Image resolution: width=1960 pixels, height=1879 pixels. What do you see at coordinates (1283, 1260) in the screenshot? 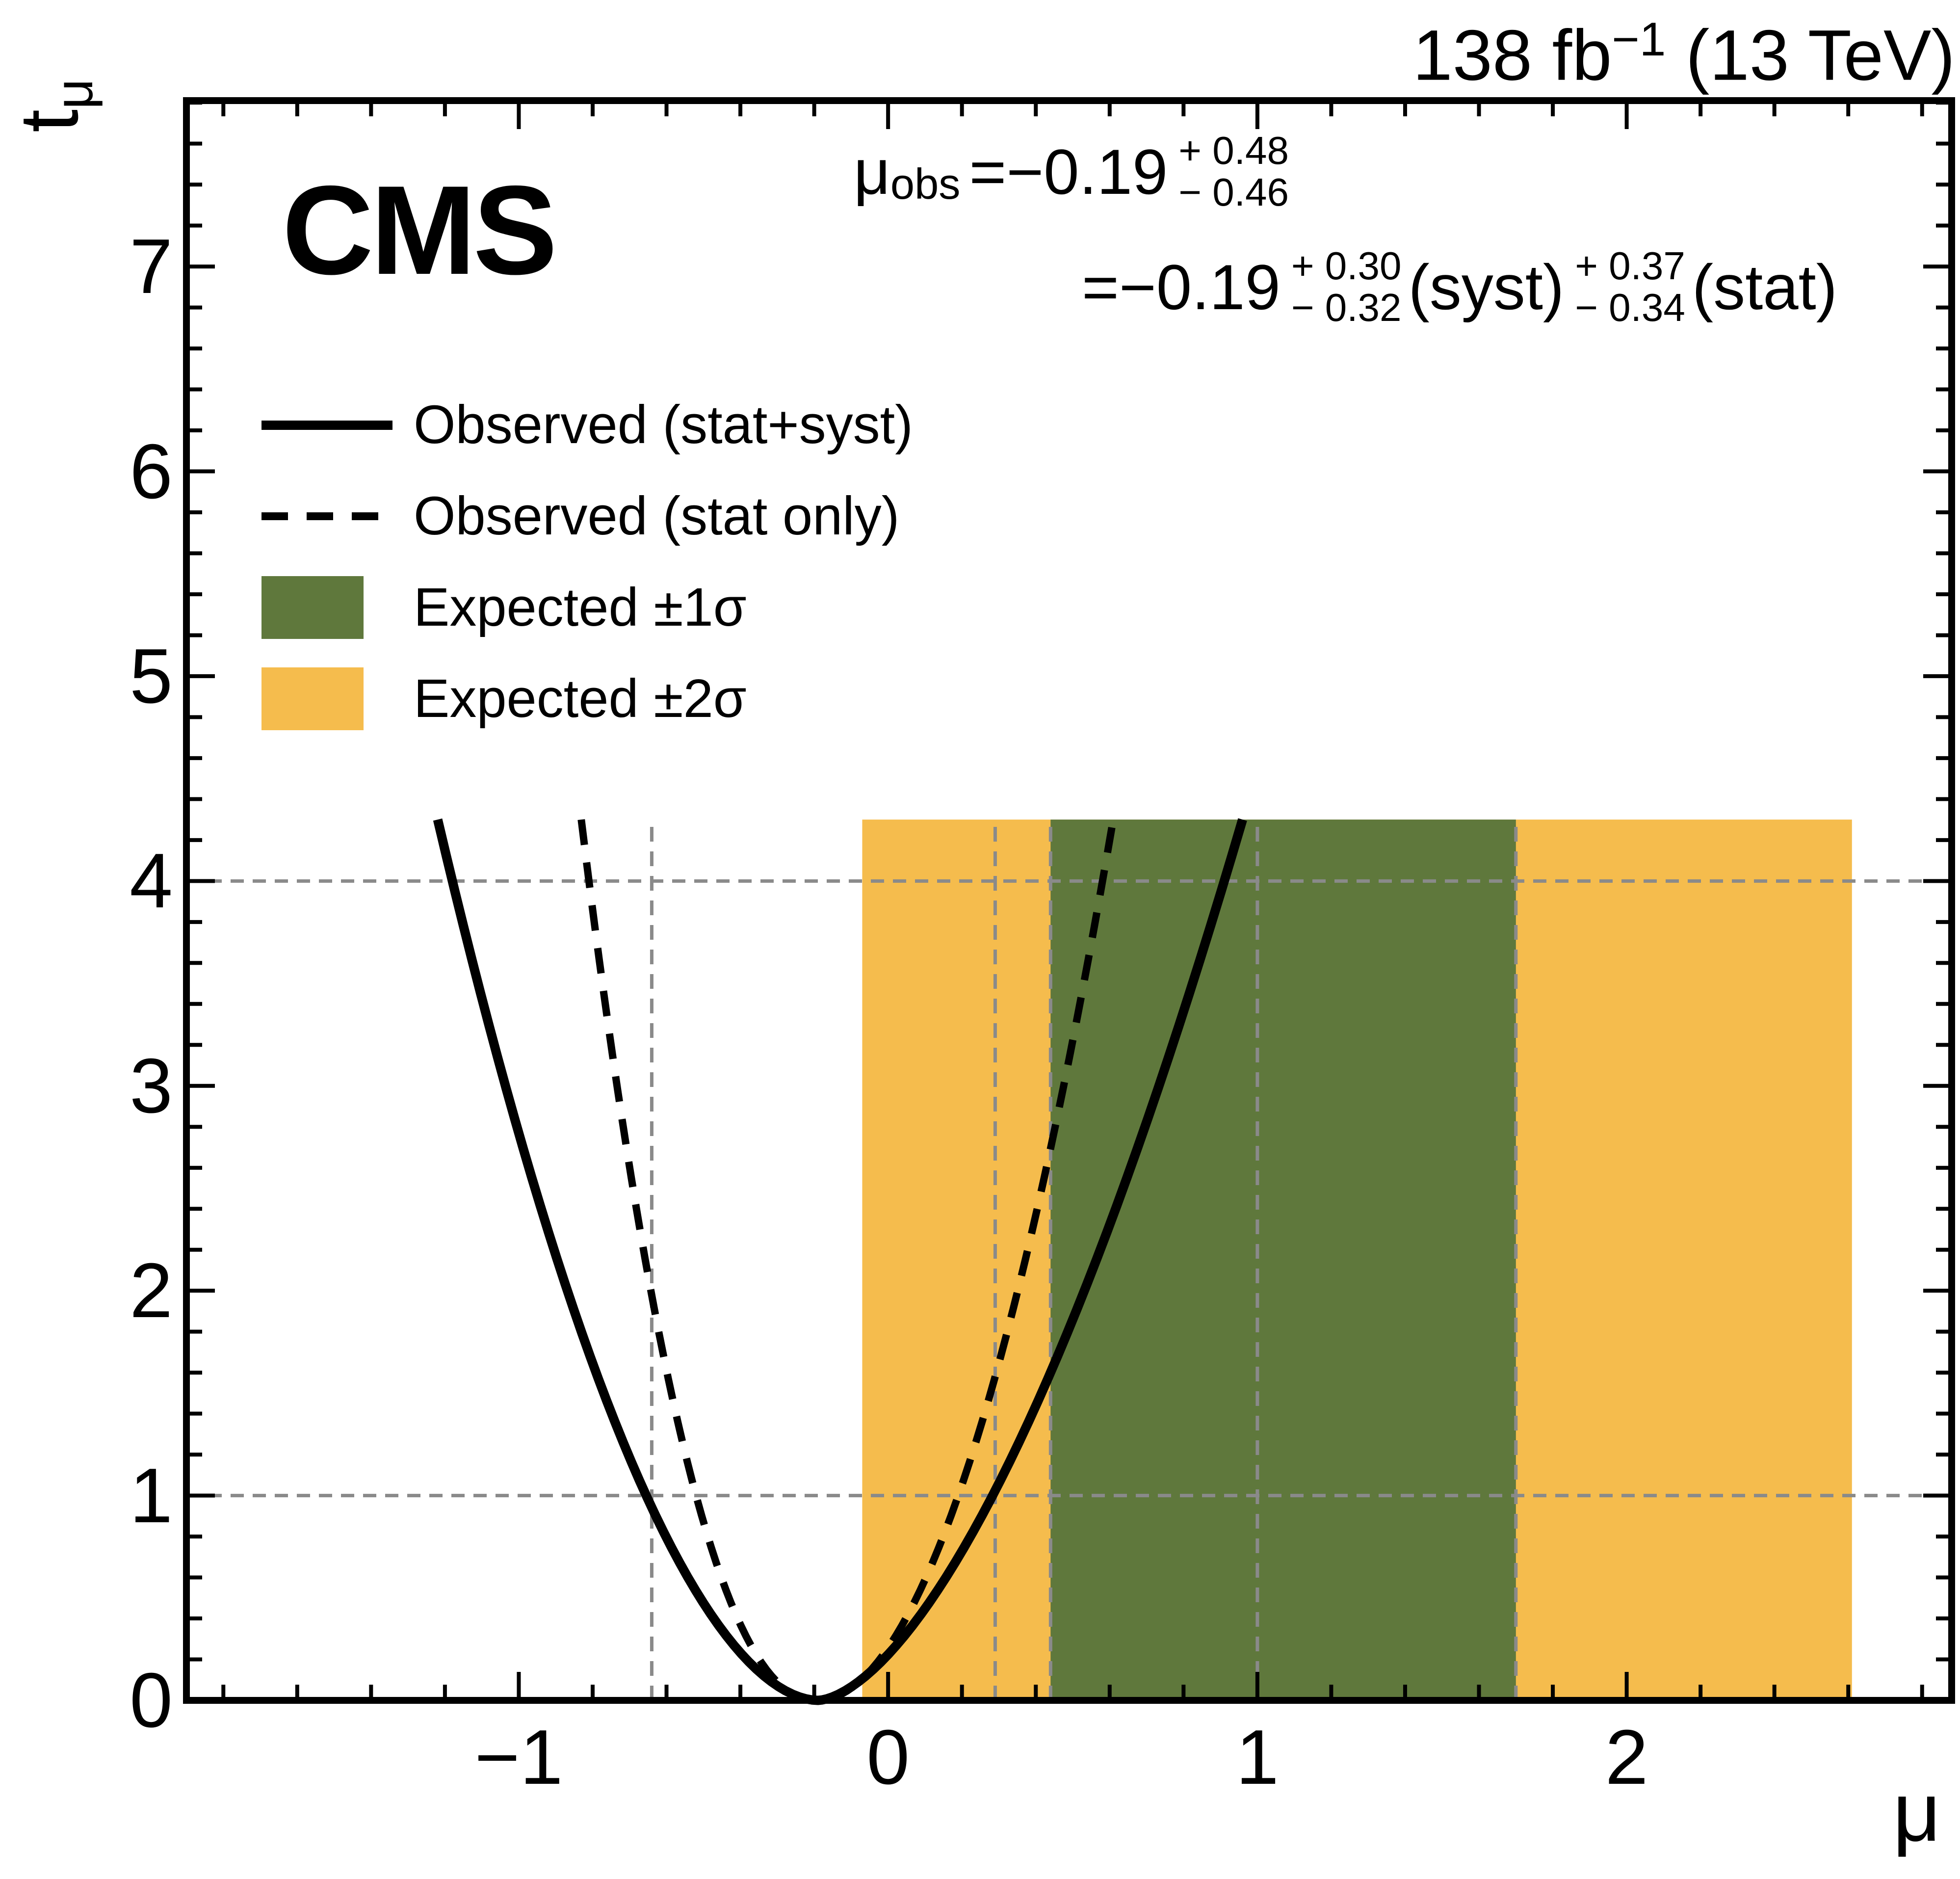
I see `expected_1sigma-band` at bounding box center [1283, 1260].